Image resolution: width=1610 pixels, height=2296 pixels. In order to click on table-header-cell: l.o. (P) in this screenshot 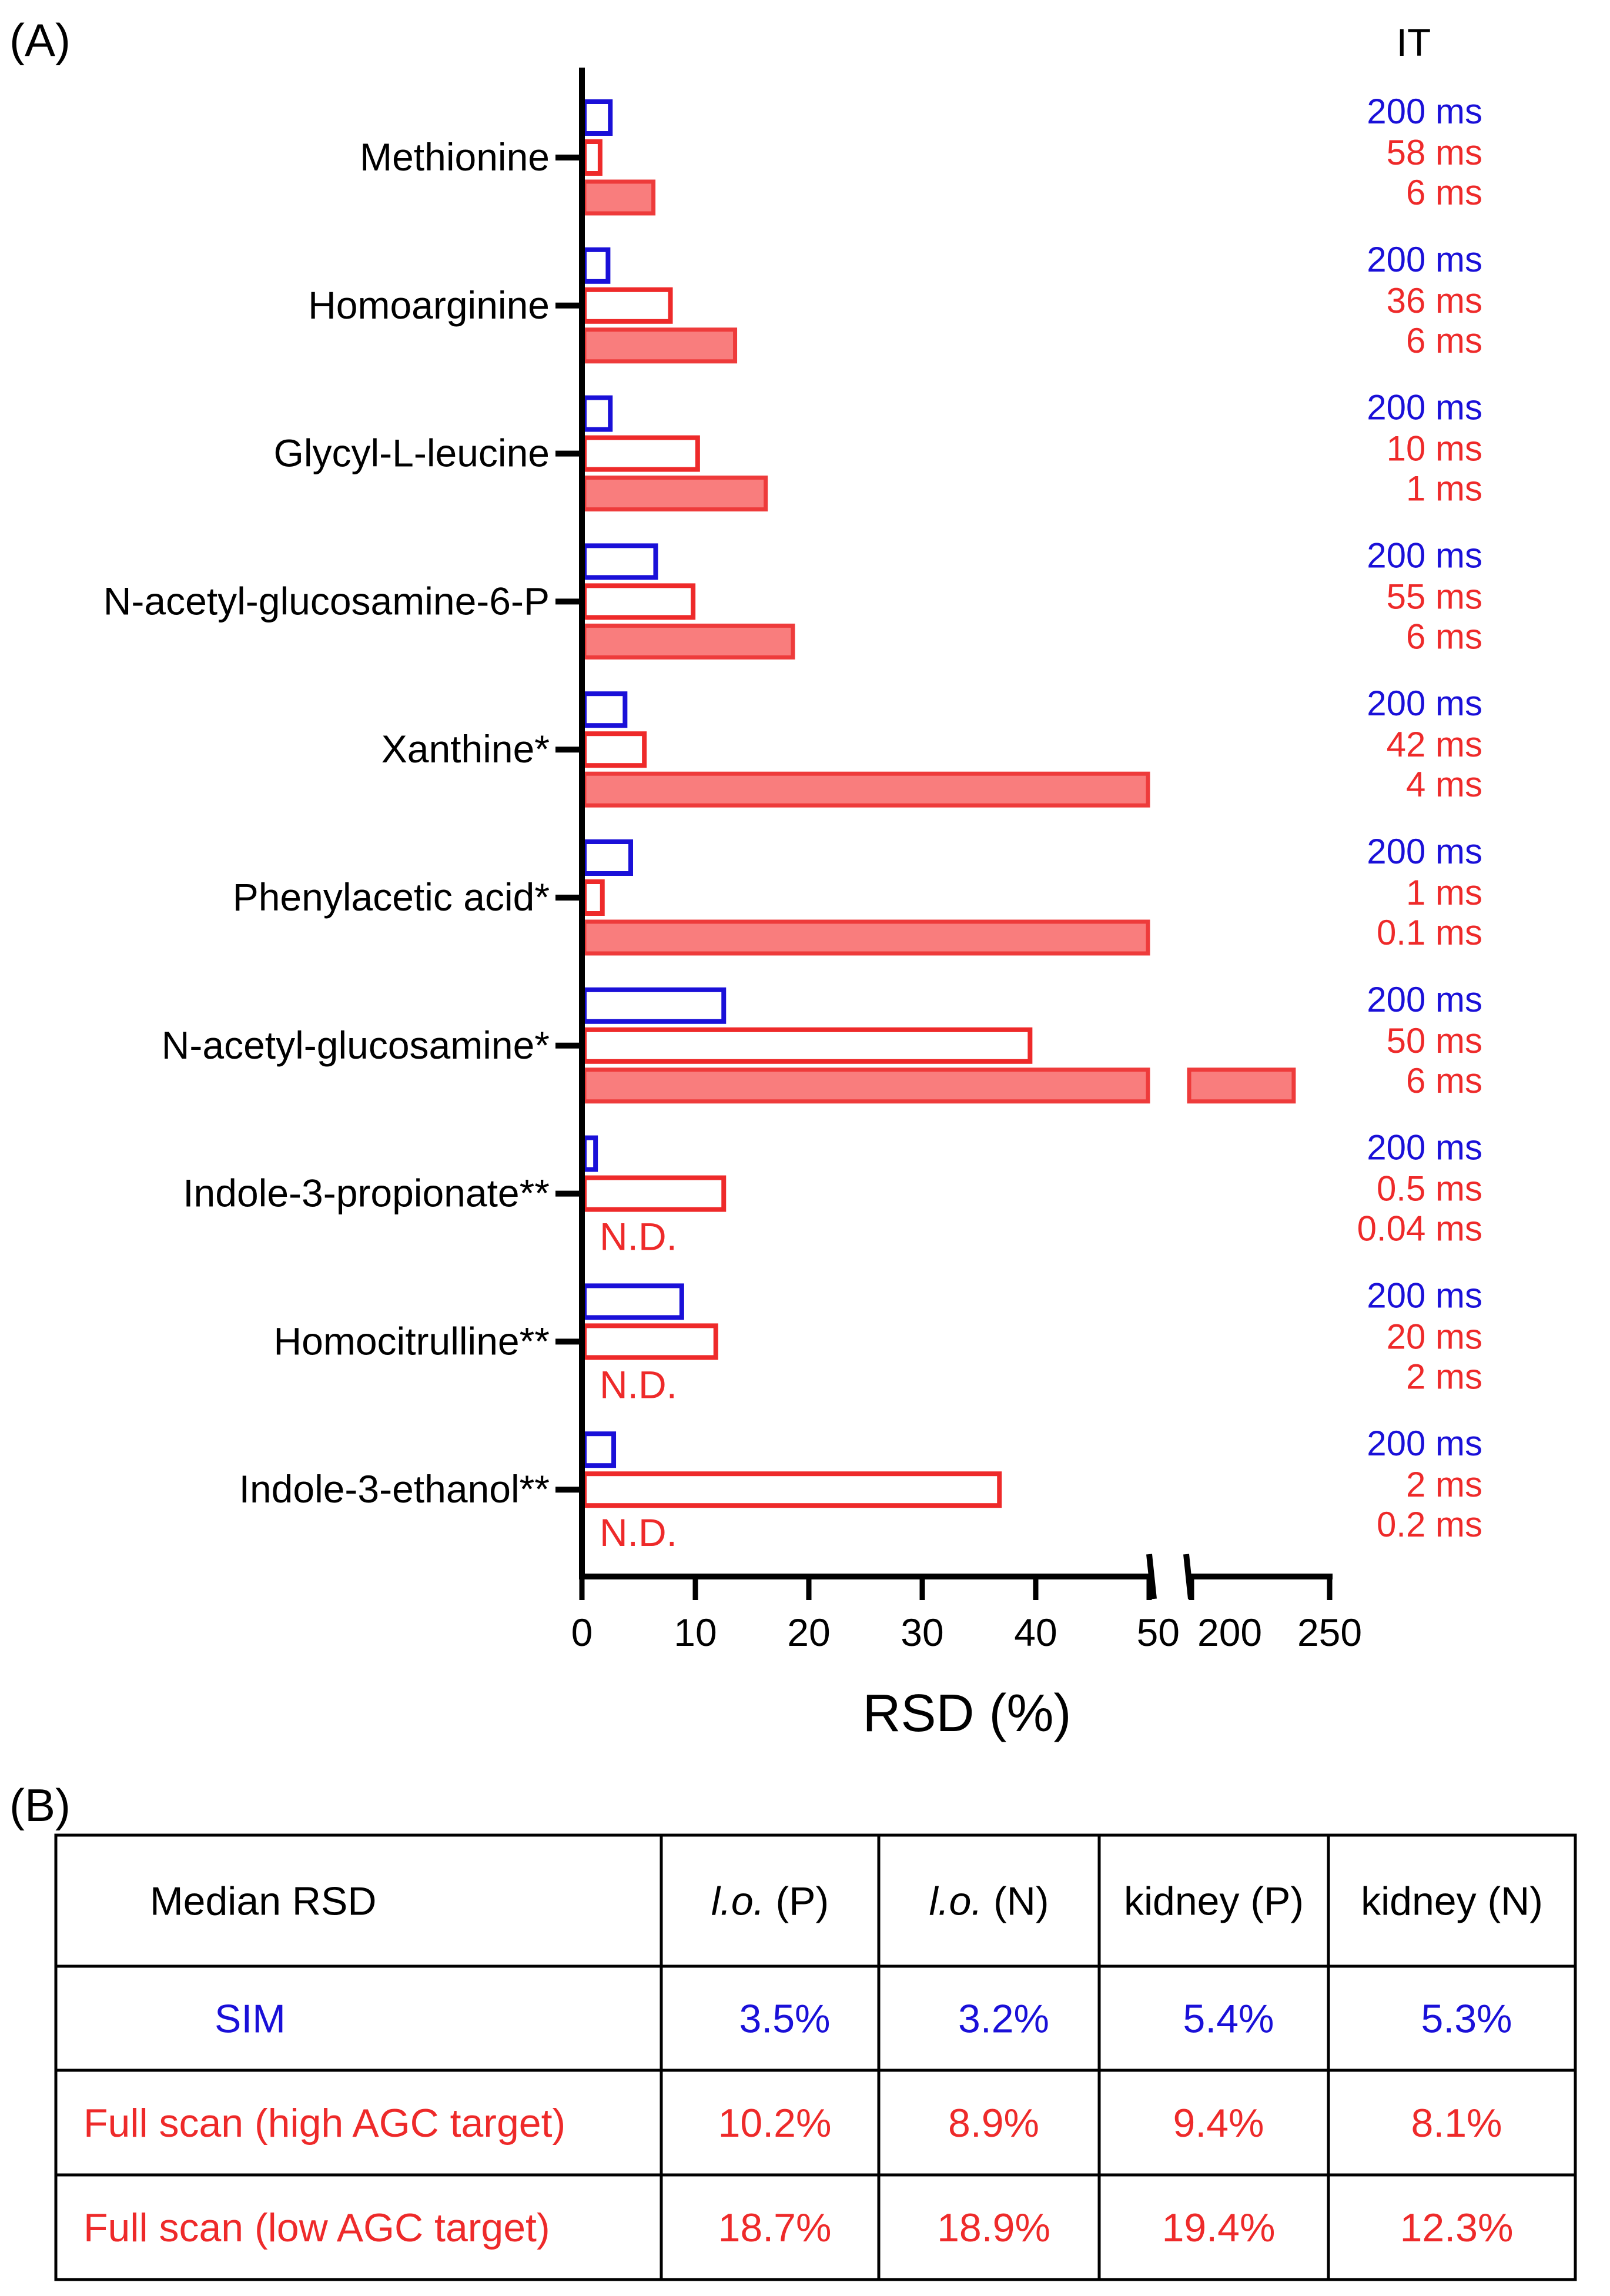, I will do `click(770, 1901)`.